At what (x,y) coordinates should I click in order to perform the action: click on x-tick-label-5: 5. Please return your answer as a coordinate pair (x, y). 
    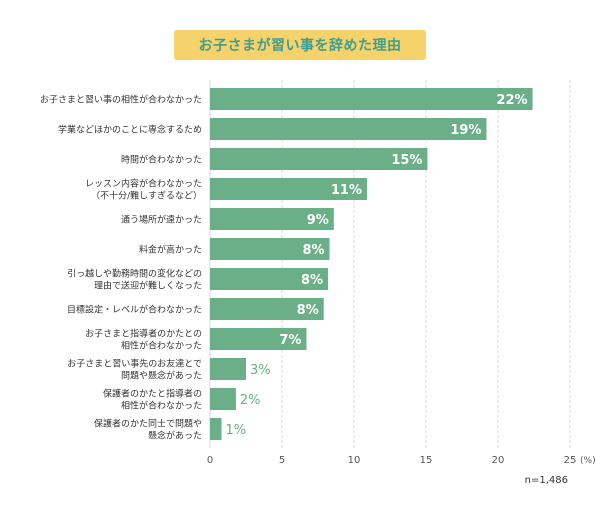
    Looking at the image, I should click on (282, 460).